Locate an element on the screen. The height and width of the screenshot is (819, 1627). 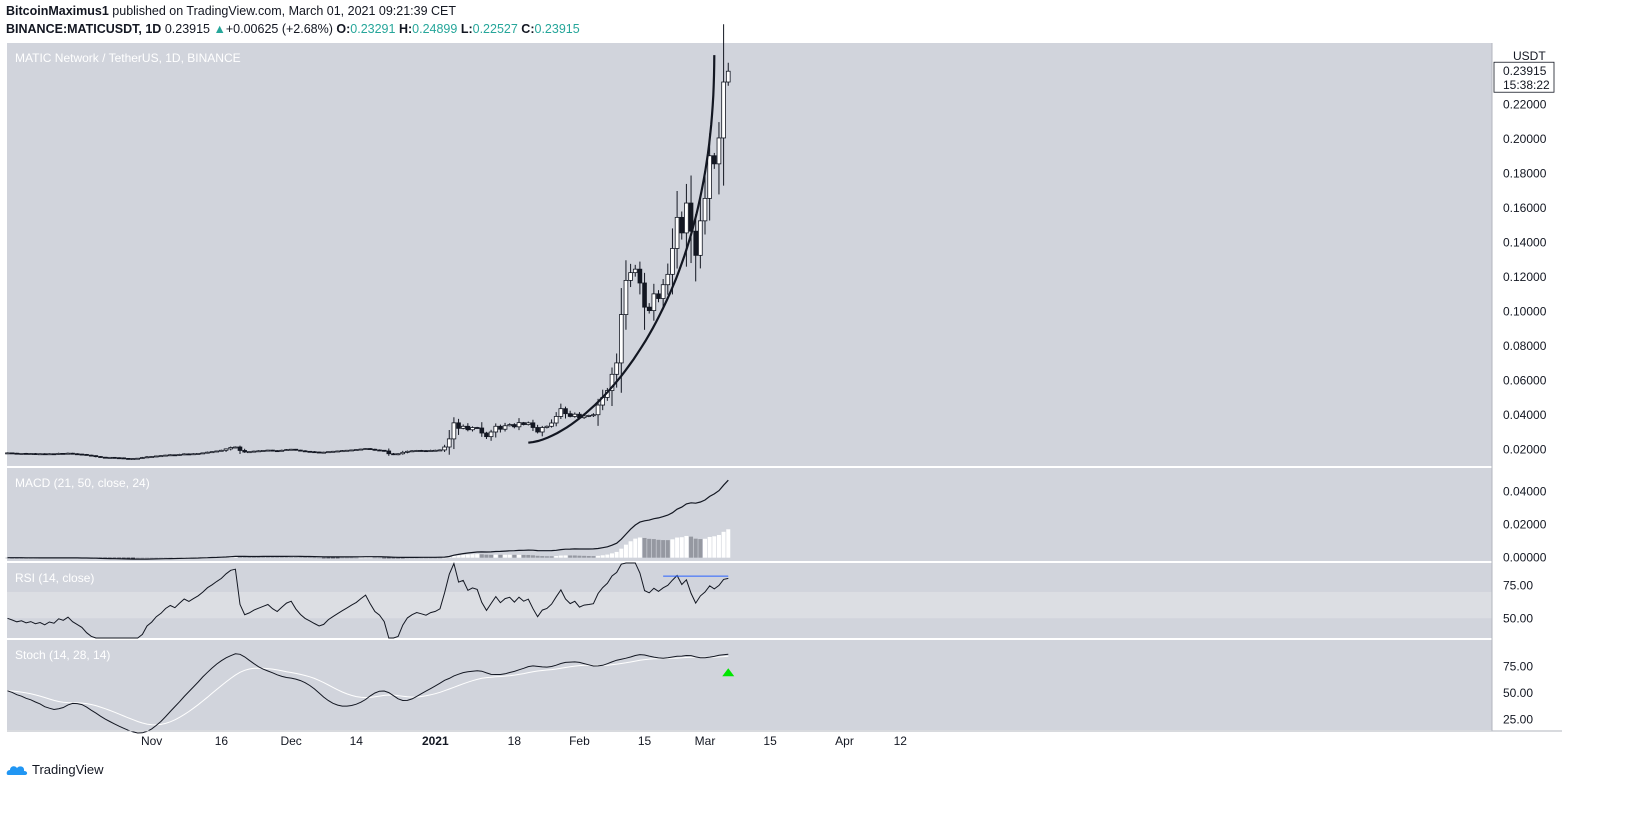
macd-pane: MACD (21, 50, close, 24) is located at coordinates (749, 514).